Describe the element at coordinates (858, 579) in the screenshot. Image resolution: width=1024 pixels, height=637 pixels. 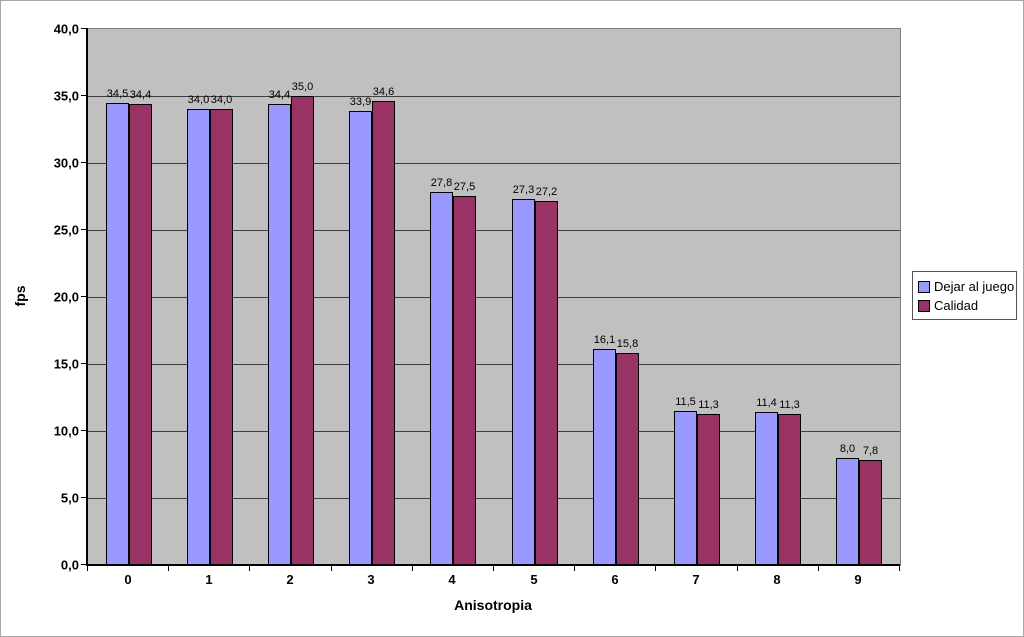
I see `x-category-label: 9` at that location.